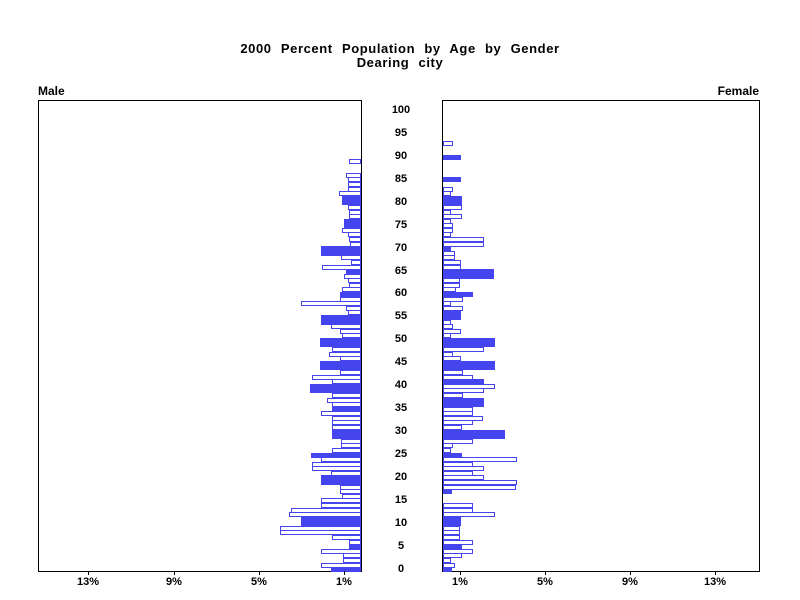 The height and width of the screenshot is (600, 800). I want to click on percent-tick-label-left-9%: 9%, so click(174, 582).